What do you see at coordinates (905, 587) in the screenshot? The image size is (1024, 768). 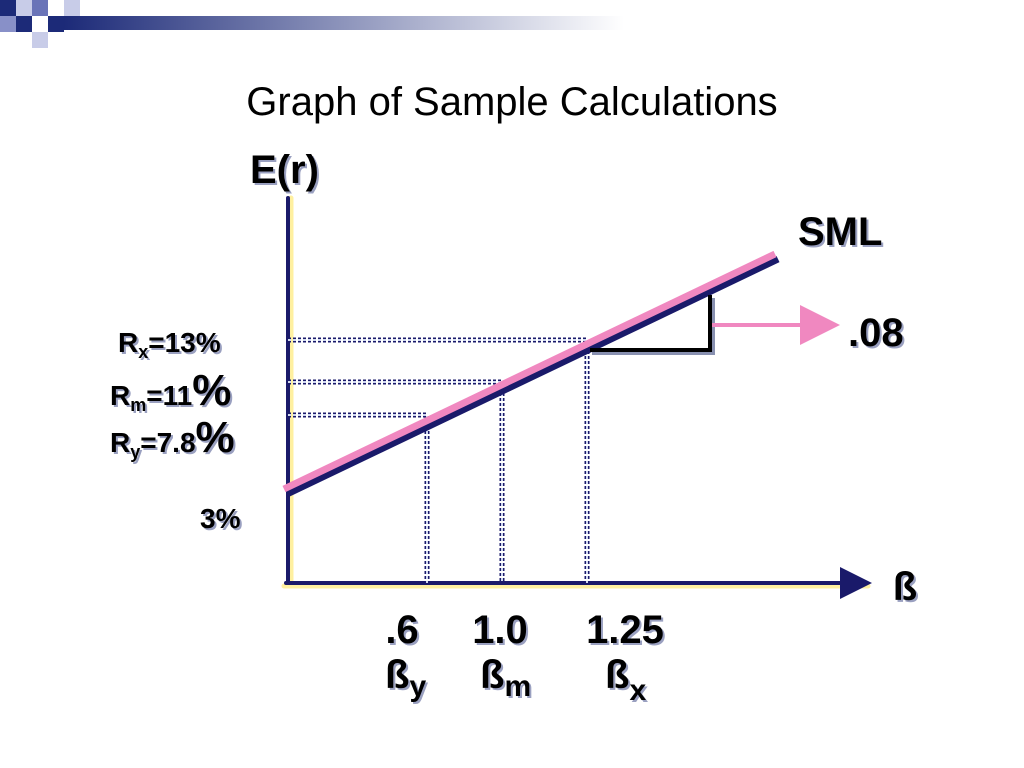 I see `x-axis-label: ß` at bounding box center [905, 587].